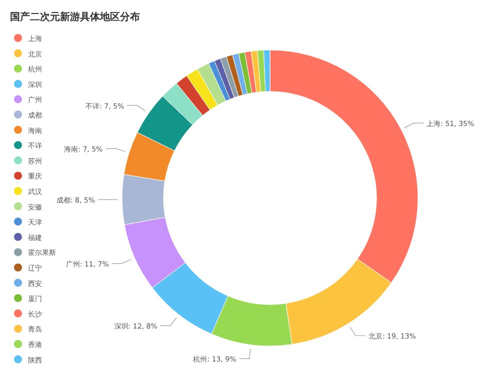  What do you see at coordinates (75, 17) in the screenshot?
I see `chart-title: 国产二次元新游具体地区分布` at bounding box center [75, 17].